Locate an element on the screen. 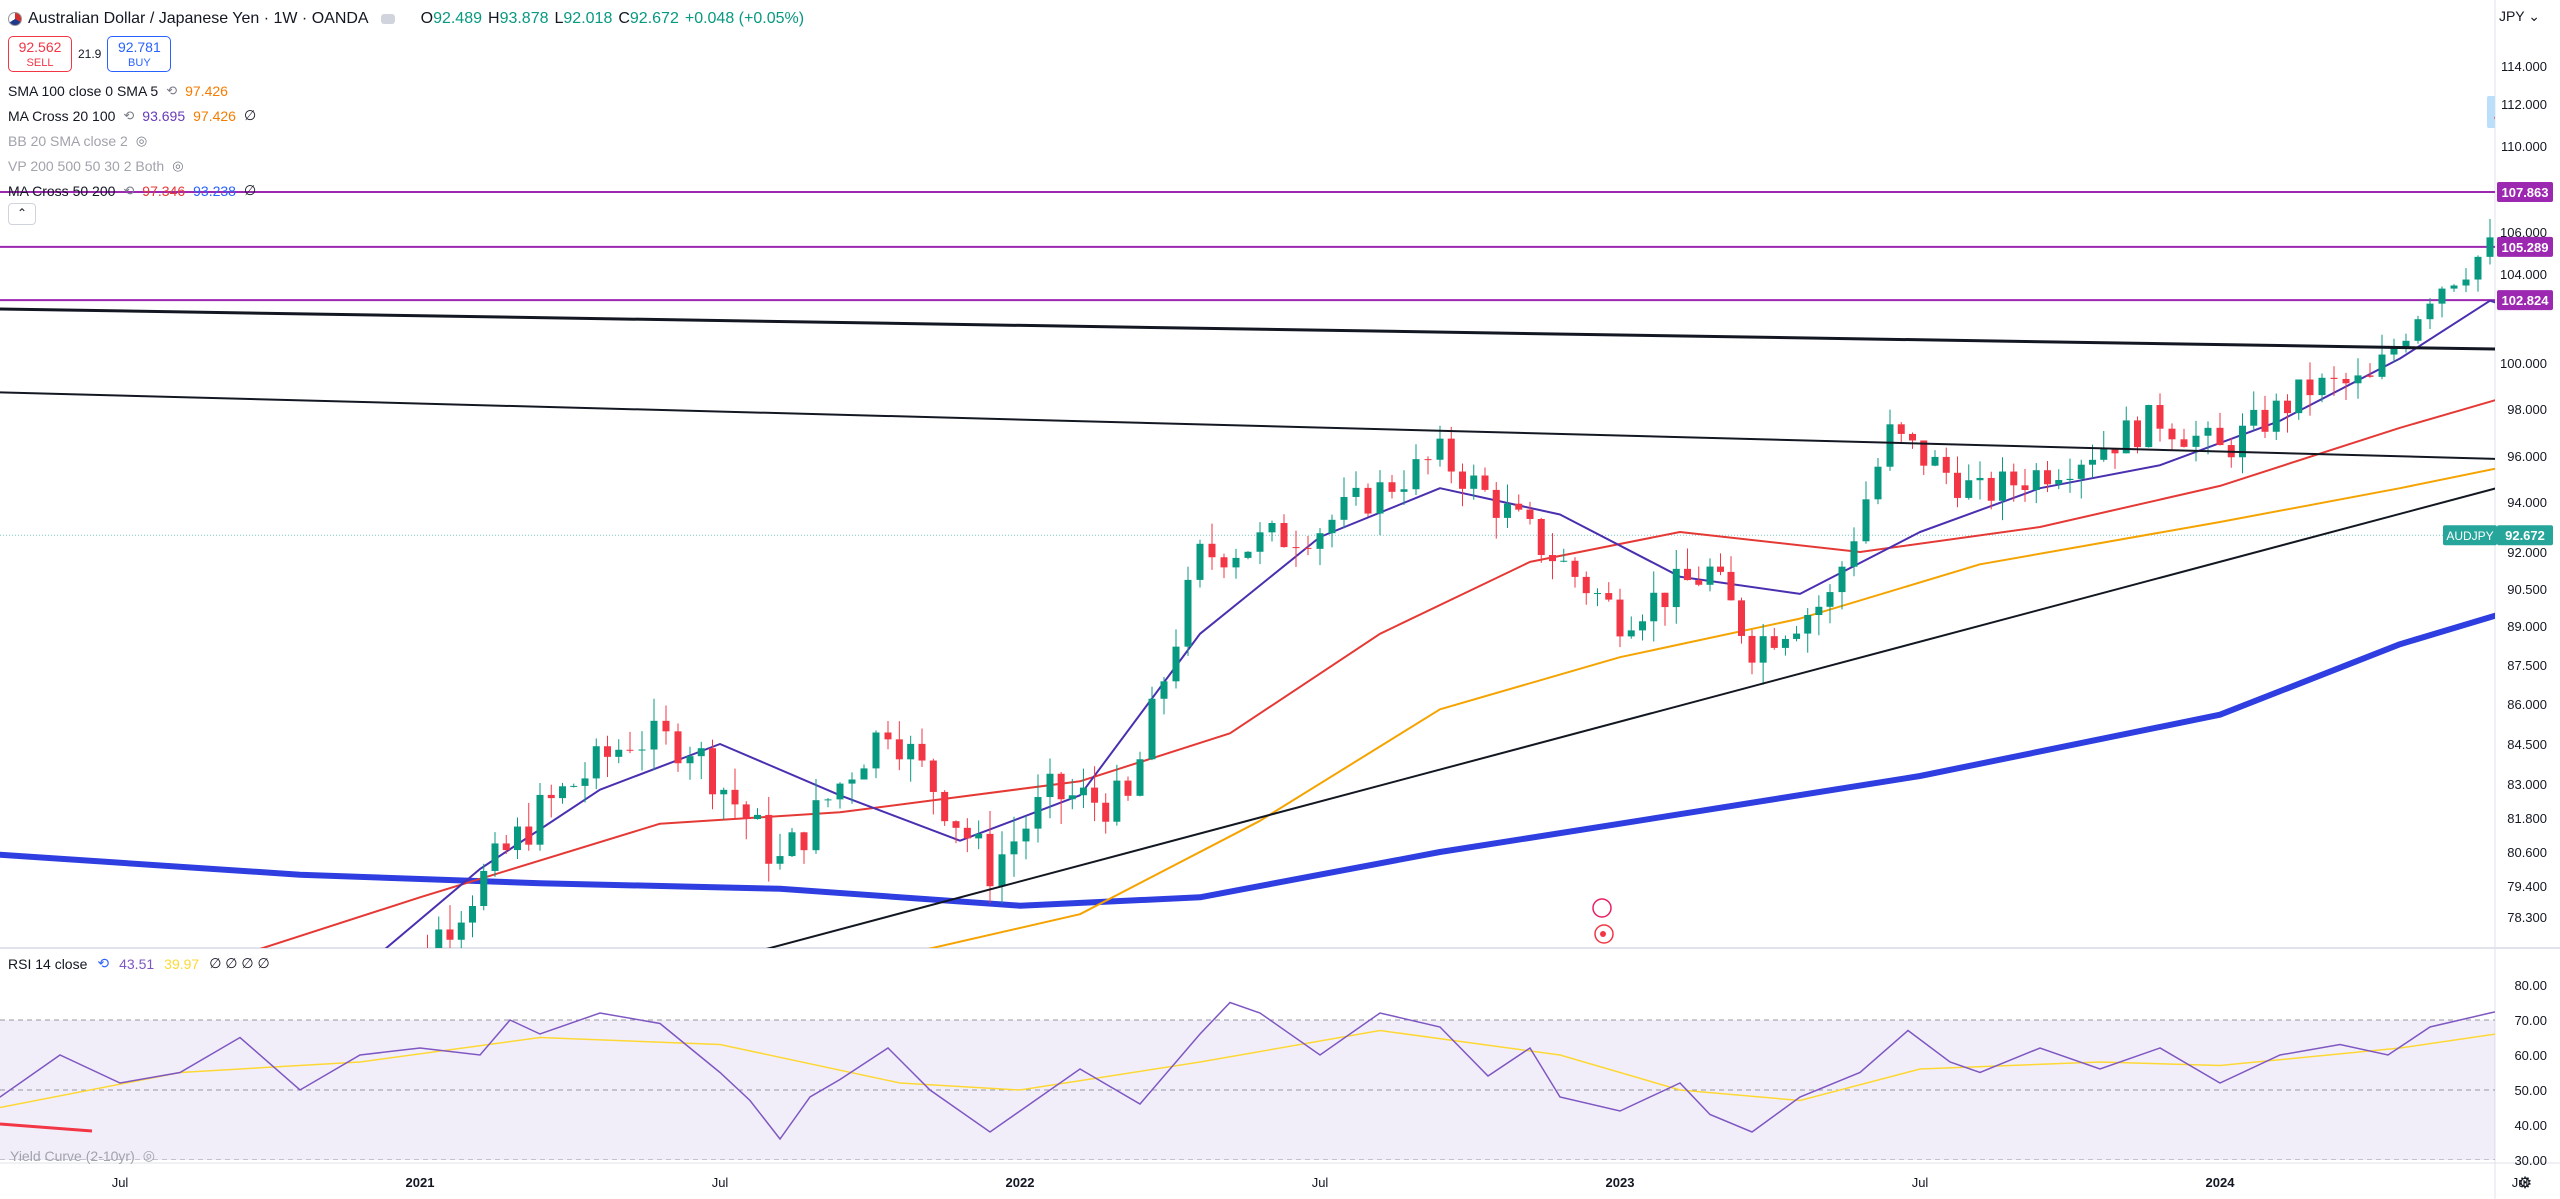  sell-button: 92.562 SELL is located at coordinates (40, 54).